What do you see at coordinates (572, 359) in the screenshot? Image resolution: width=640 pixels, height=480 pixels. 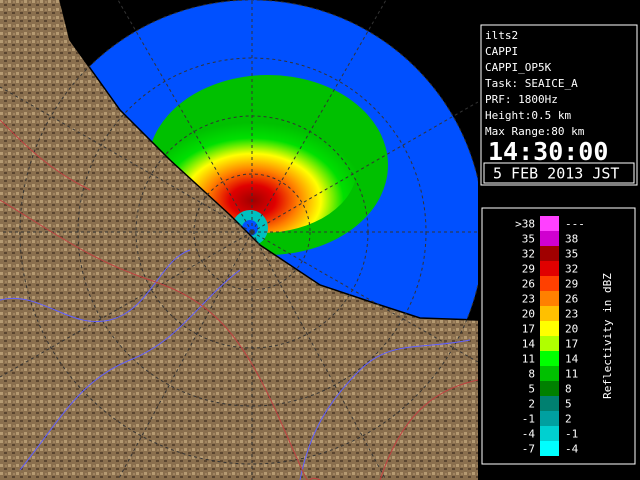 I see `legend-high: 14` at bounding box center [572, 359].